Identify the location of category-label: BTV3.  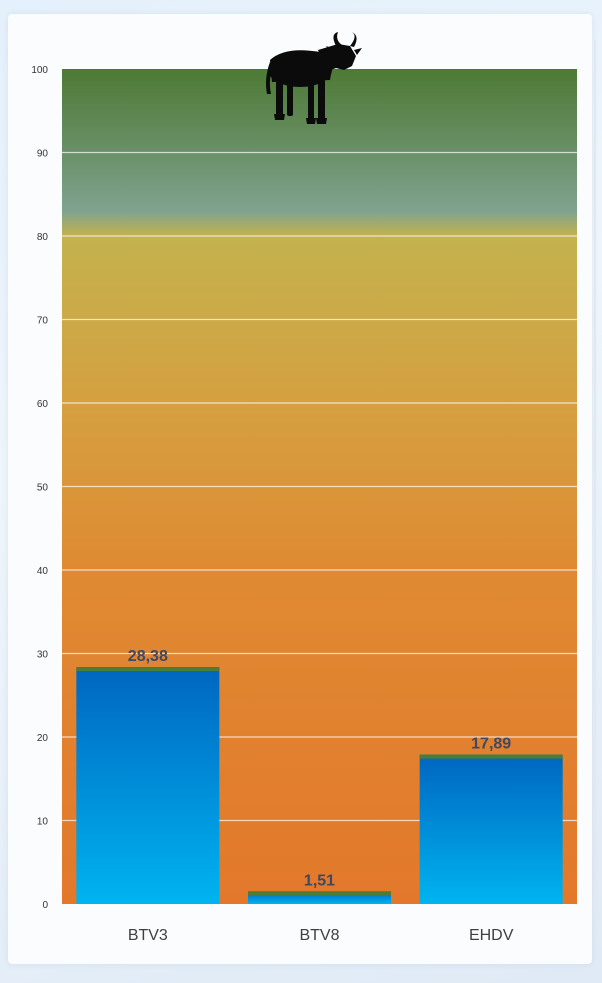
(148, 935).